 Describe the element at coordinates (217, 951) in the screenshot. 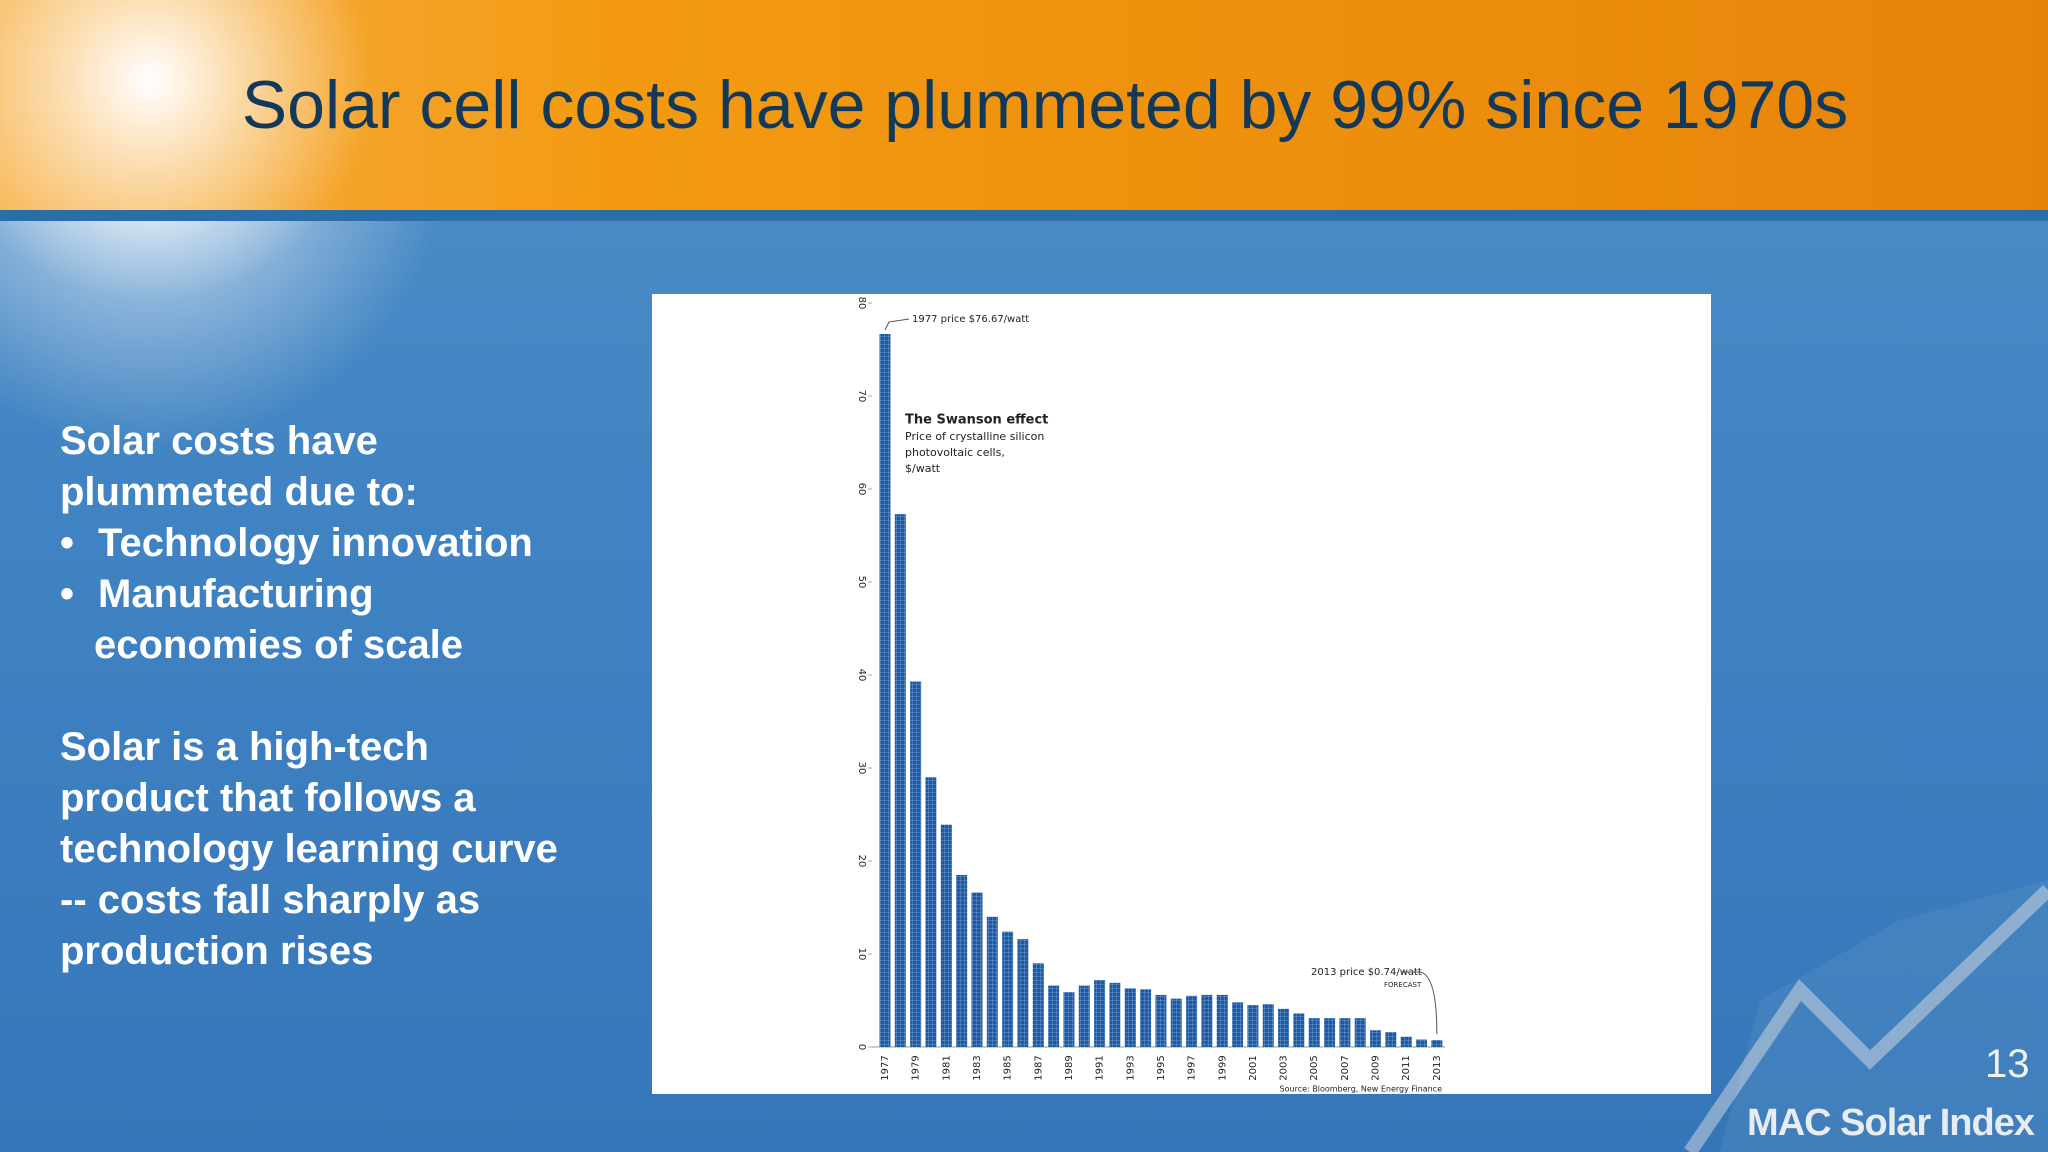

I see `body-line: production rises` at that location.